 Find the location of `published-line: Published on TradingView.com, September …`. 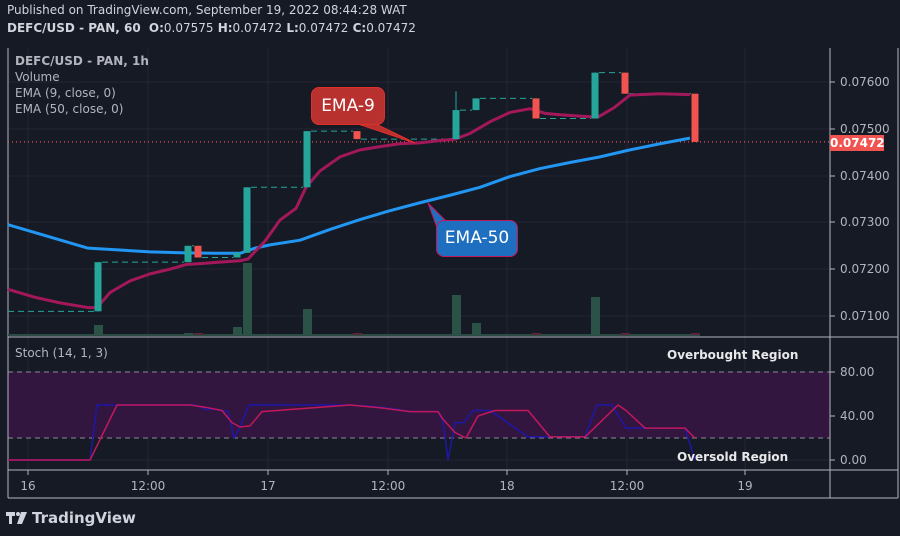

published-line: Published on TradingView.com, September … is located at coordinates (207, 10).